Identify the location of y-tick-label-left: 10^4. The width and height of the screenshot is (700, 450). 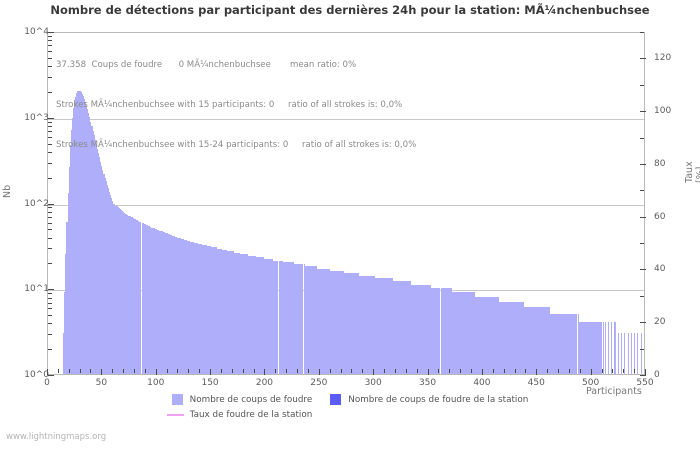
(36, 32).